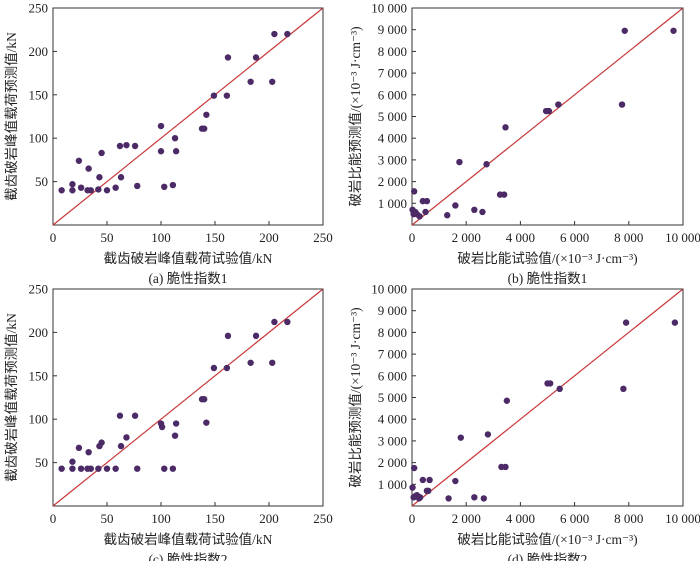 Image resolution: width=700 pixels, height=561 pixels. I want to click on y-tick-label: 100, so click(39, 138).